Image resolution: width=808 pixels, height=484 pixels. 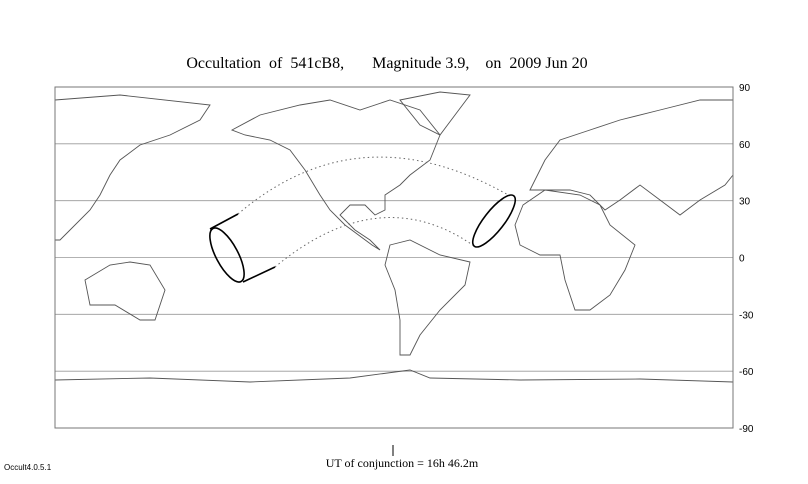 What do you see at coordinates (394, 376) in the screenshot?
I see `antarctica` at bounding box center [394, 376].